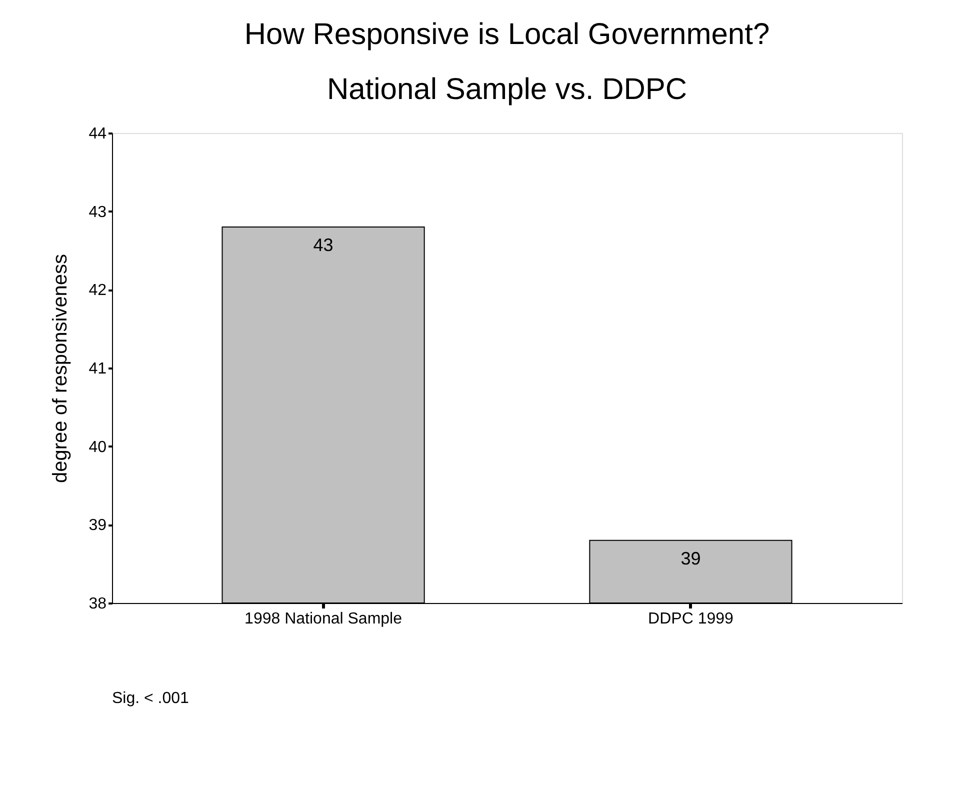 This screenshot has width=969, height=787. I want to click on y-tick-label: 44, so click(97, 134).